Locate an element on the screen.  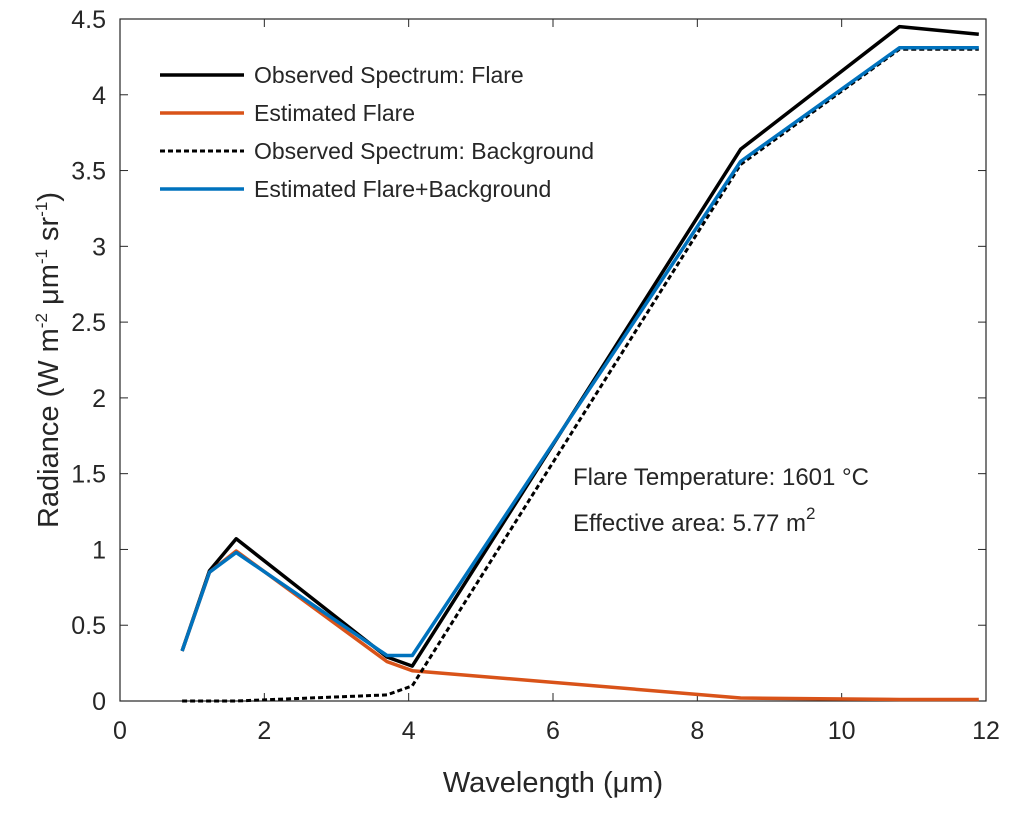
effective-area-sup: 2 is located at coordinates (810, 513).